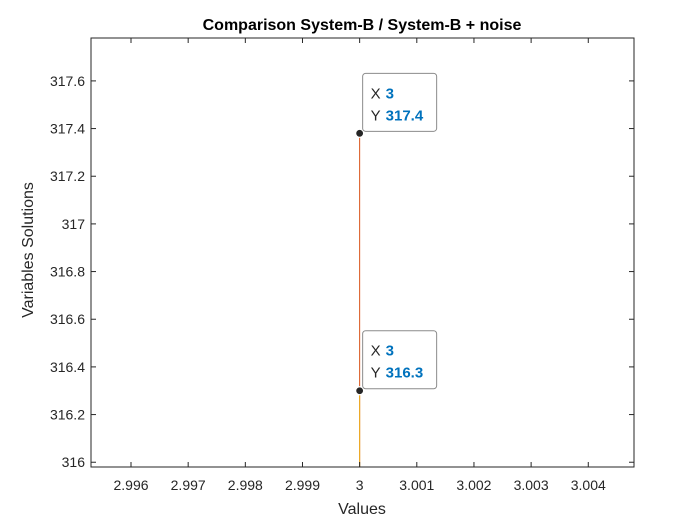 The height and width of the screenshot is (525, 700). Describe the element at coordinates (362, 25) in the screenshot. I see `chart-title: Comparison System-B / System-B + noise` at that location.